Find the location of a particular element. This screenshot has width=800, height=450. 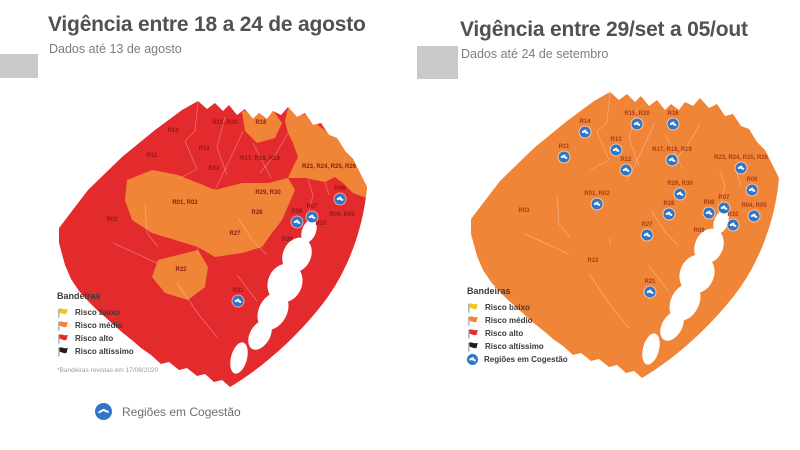

medium-risk-patches is located at coordinates (246, 202).